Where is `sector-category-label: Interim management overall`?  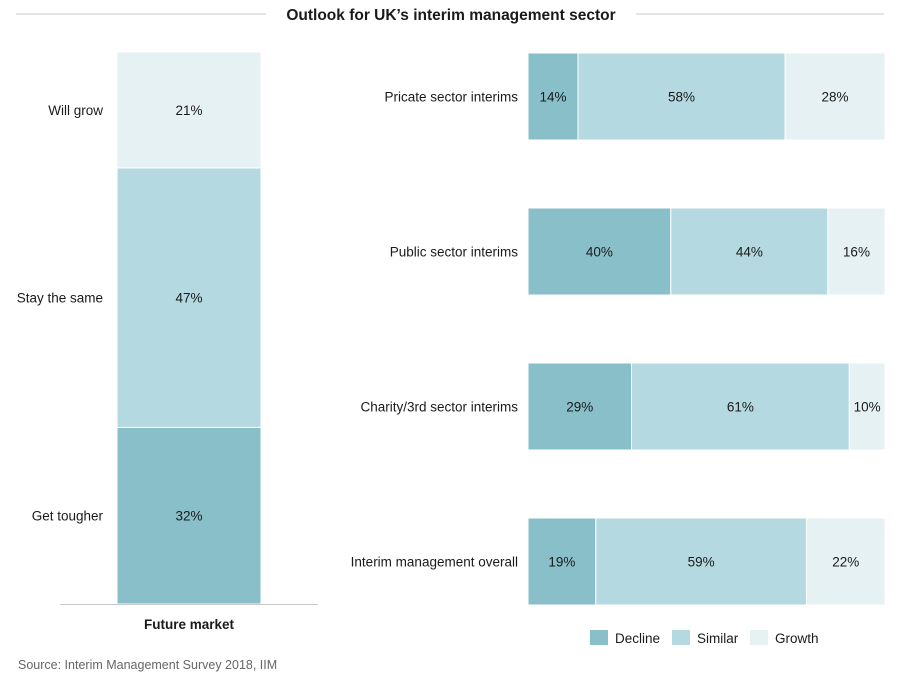 sector-category-label: Interim management overall is located at coordinates (434, 562).